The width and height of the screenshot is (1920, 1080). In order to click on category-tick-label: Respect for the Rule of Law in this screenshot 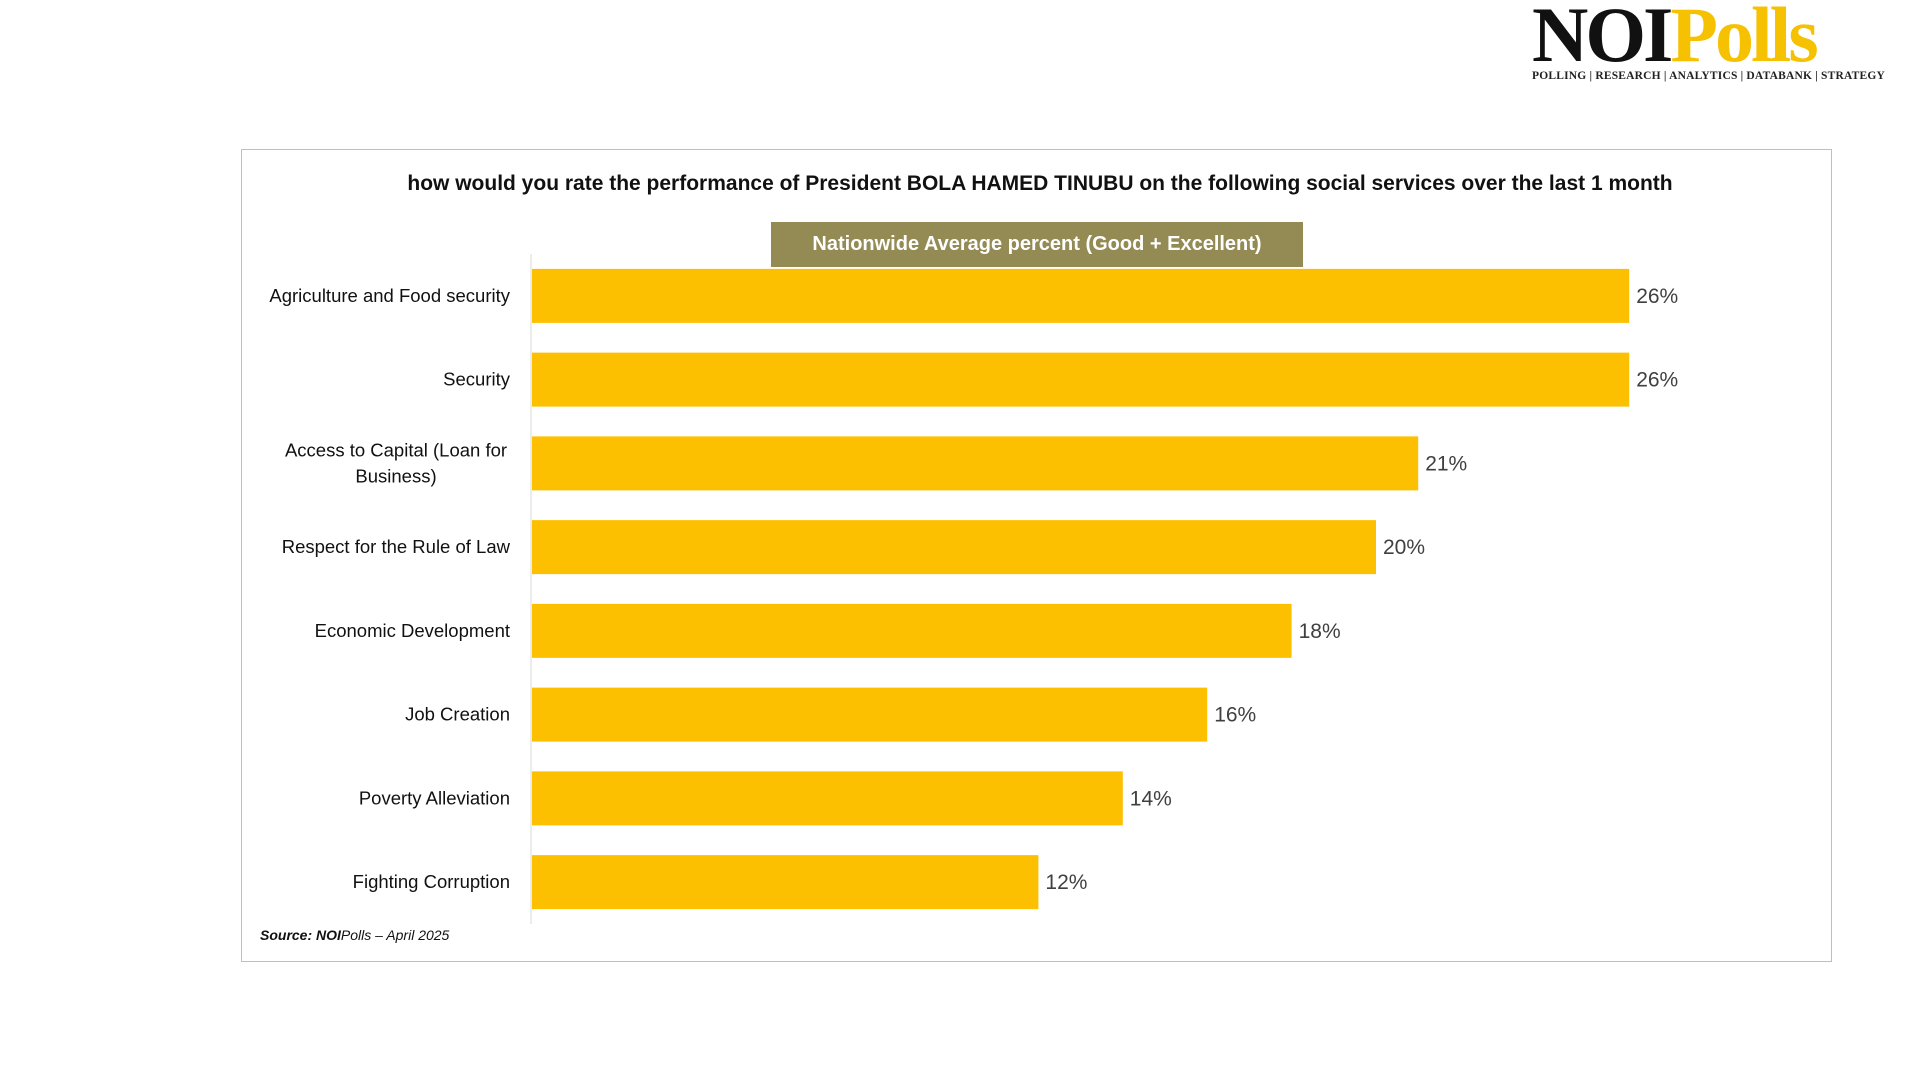, I will do `click(396, 546)`.